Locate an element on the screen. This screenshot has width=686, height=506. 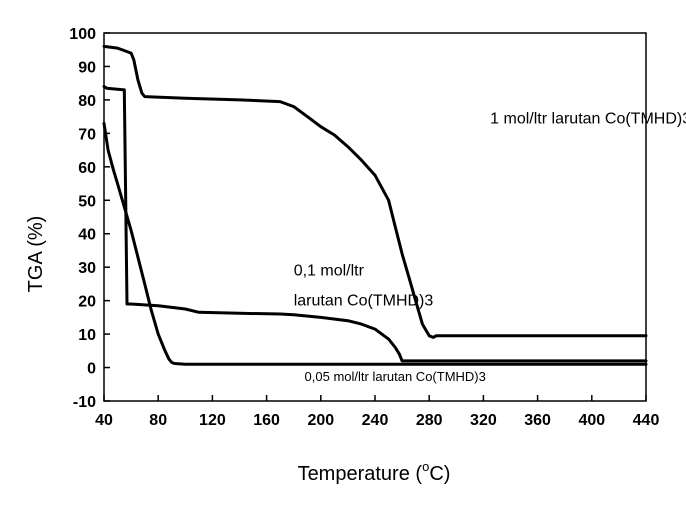
x-tick-label: 440 is located at coordinates (646, 420).